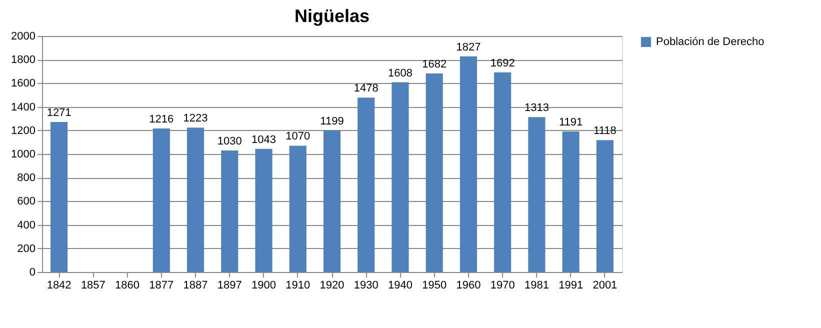 This screenshot has width=821, height=328. Describe the element at coordinates (536, 108) in the screenshot. I see `data-label: 1313` at that location.